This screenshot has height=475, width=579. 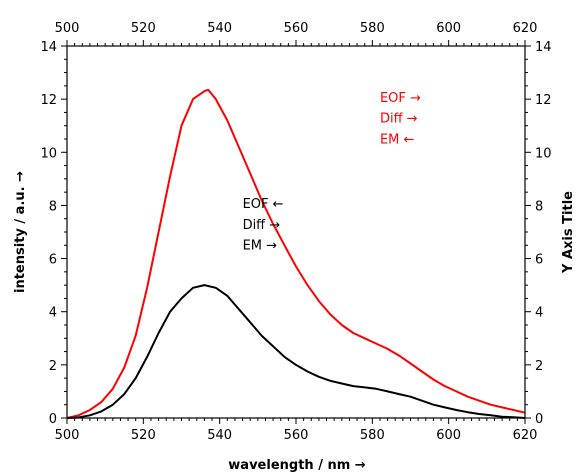 I want to click on x-tick-label-bottom: 560, so click(x=296, y=435).